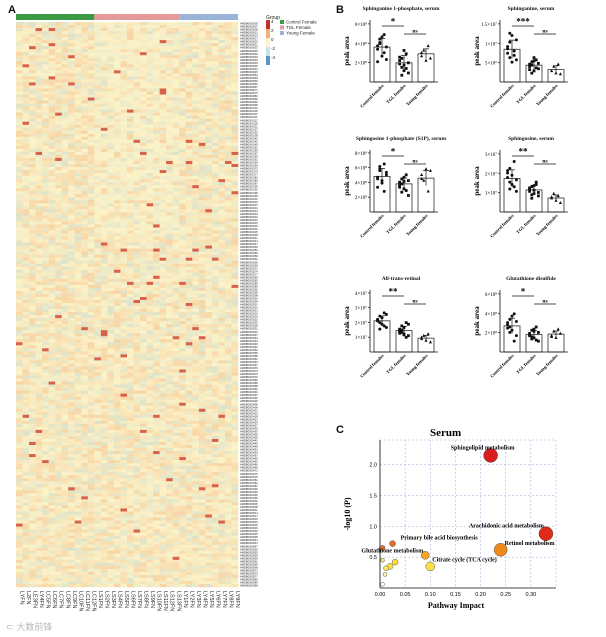 This screenshot has width=606, height=637. Describe the element at coordinates (137, 17) in the screenshot. I see `group-bar` at that location.